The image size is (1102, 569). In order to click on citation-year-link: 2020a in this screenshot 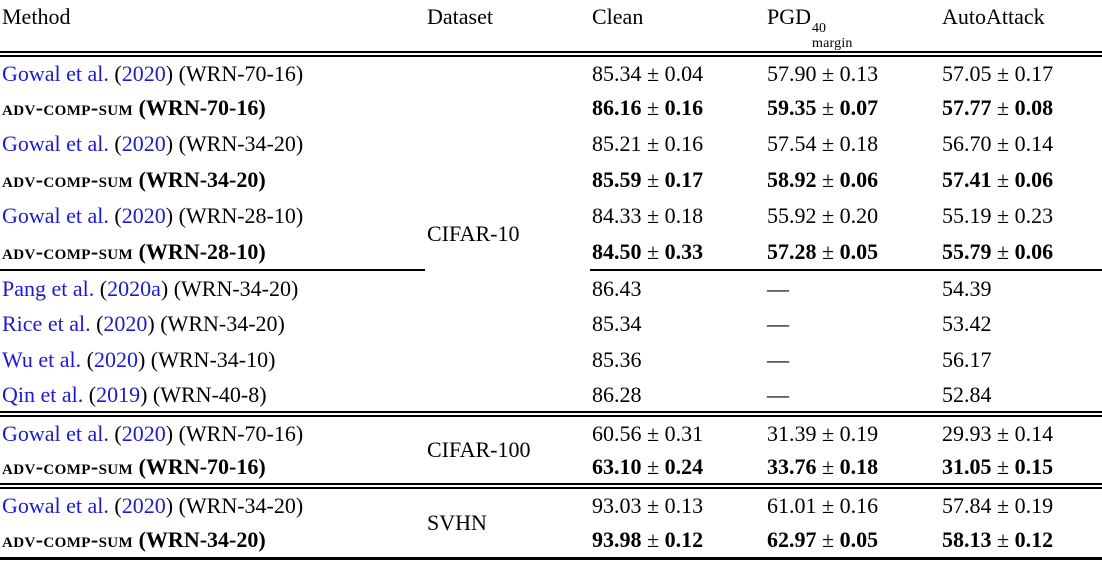, I will do `click(134, 288)`.